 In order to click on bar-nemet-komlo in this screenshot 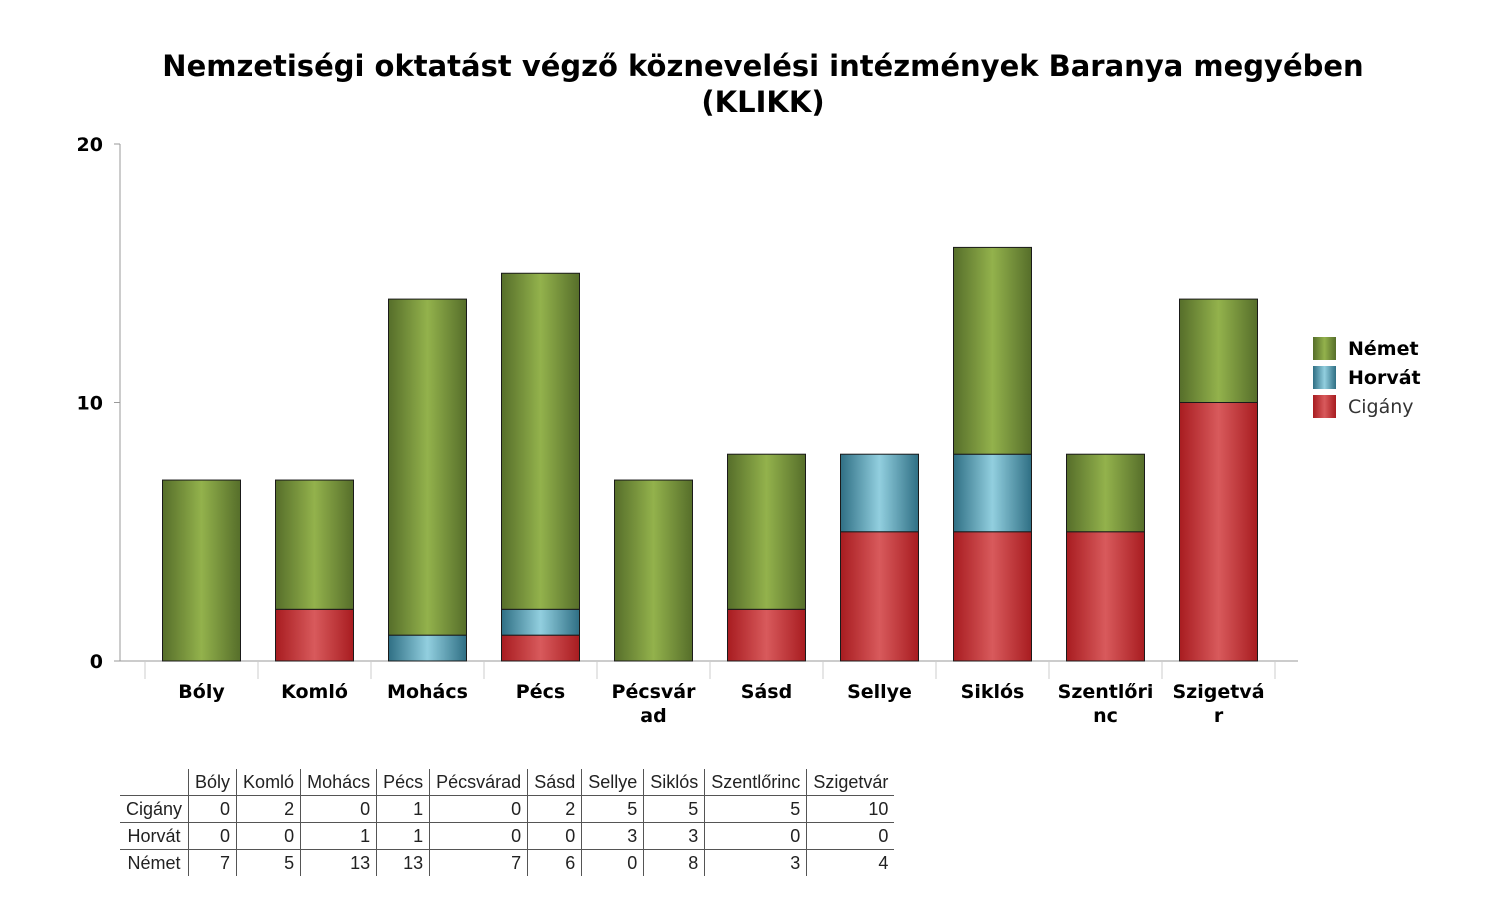, I will do `click(314, 544)`.